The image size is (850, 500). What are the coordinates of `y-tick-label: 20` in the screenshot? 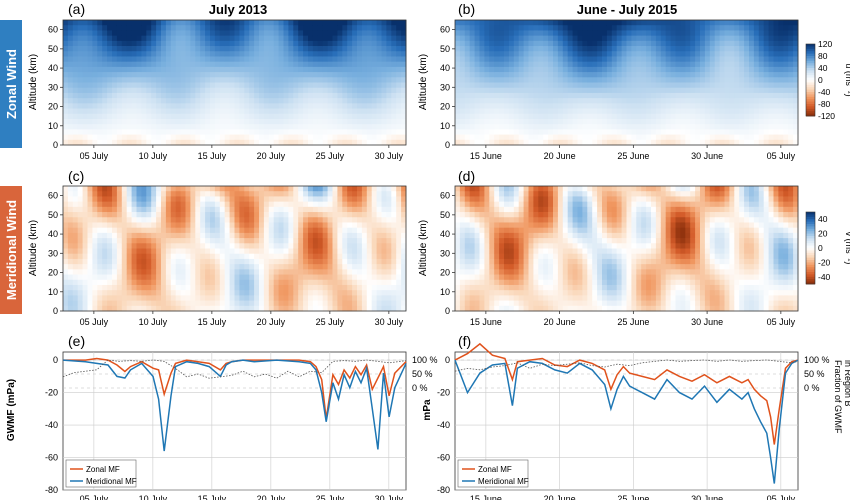 It's located at (445, 107).